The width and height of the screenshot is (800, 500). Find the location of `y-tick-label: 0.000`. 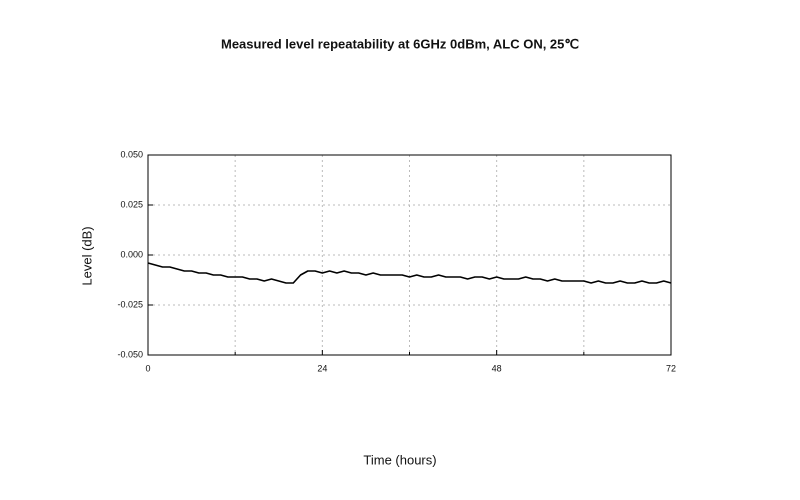

y-tick-label: 0.000 is located at coordinates (131, 254).